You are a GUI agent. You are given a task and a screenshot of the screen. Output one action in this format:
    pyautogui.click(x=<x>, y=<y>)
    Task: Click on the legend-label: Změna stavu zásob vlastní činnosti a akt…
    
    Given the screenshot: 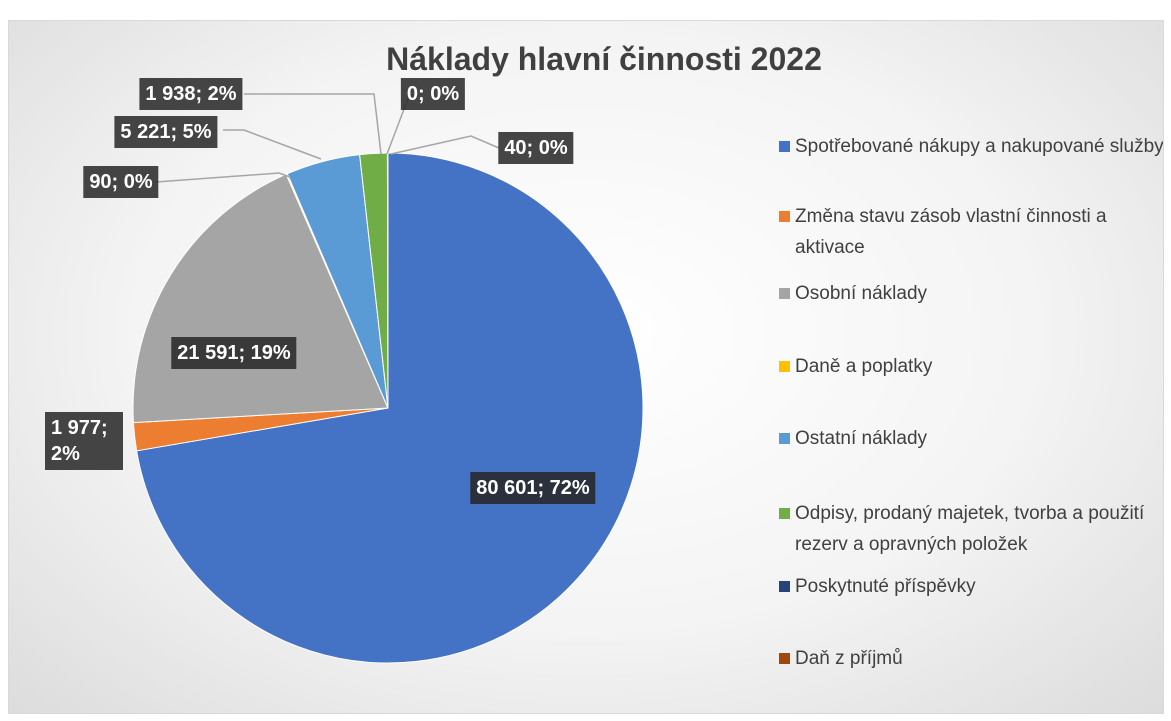 What is the action you would take?
    pyautogui.click(x=951, y=232)
    